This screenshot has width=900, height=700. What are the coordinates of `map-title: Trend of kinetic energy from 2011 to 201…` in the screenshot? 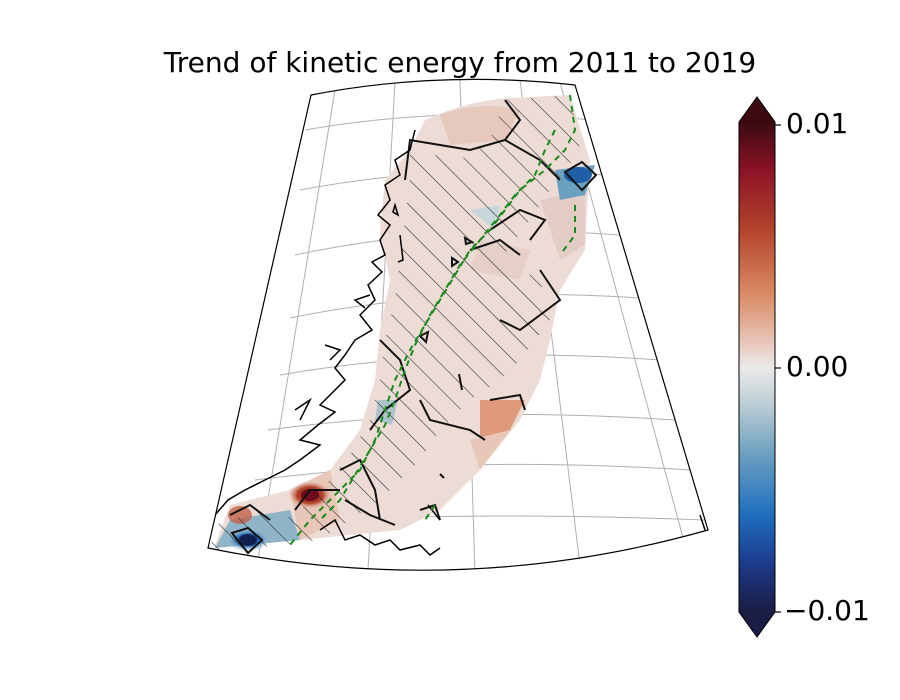 It's located at (460, 62).